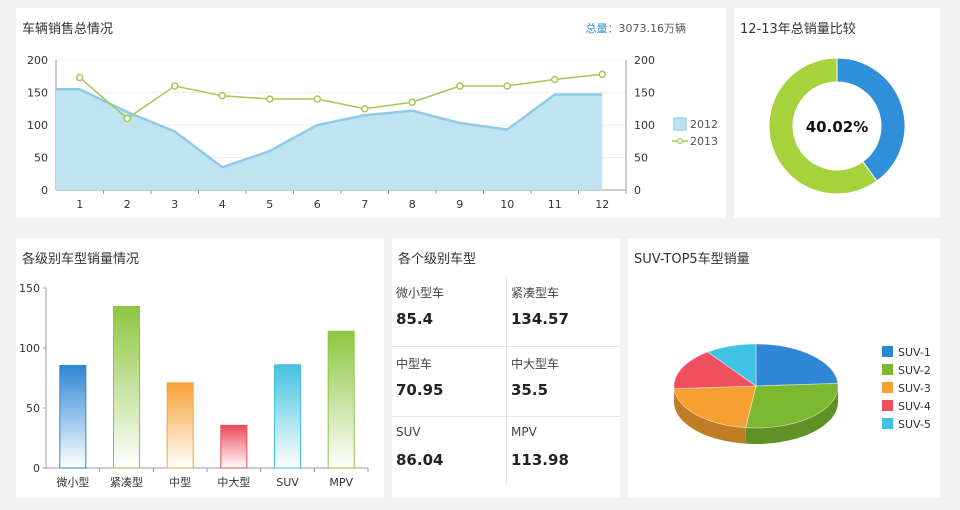  Describe the element at coordinates (37, 60) in the screenshot. I see `y-tick-label-left: 200` at that location.